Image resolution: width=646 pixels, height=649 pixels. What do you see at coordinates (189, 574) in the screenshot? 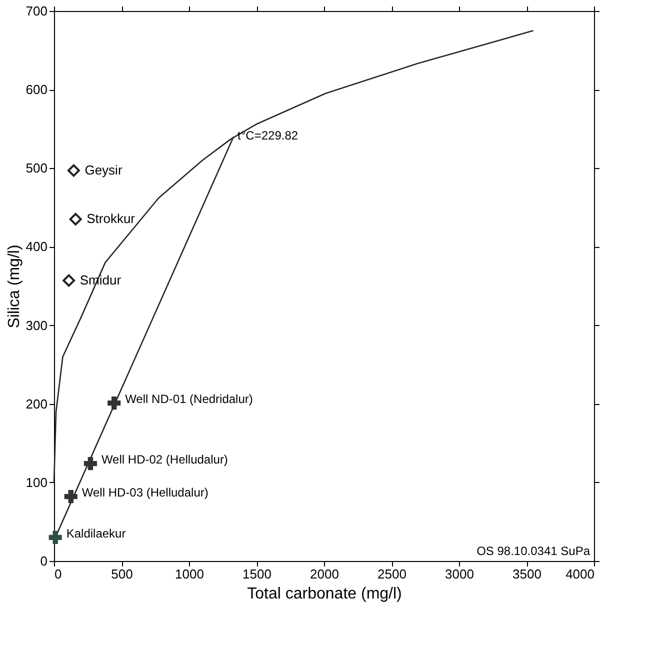
I see `x-tick-label: 1000` at bounding box center [189, 574].